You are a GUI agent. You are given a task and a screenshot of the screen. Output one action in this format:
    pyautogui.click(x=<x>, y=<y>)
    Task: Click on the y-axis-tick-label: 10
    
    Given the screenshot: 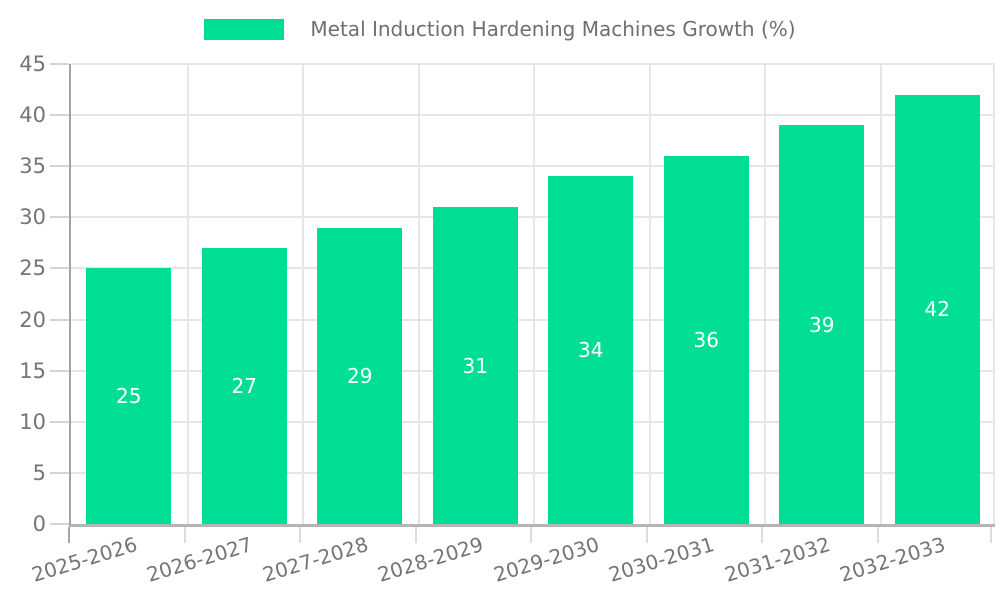 What is the action you would take?
    pyautogui.click(x=32, y=421)
    